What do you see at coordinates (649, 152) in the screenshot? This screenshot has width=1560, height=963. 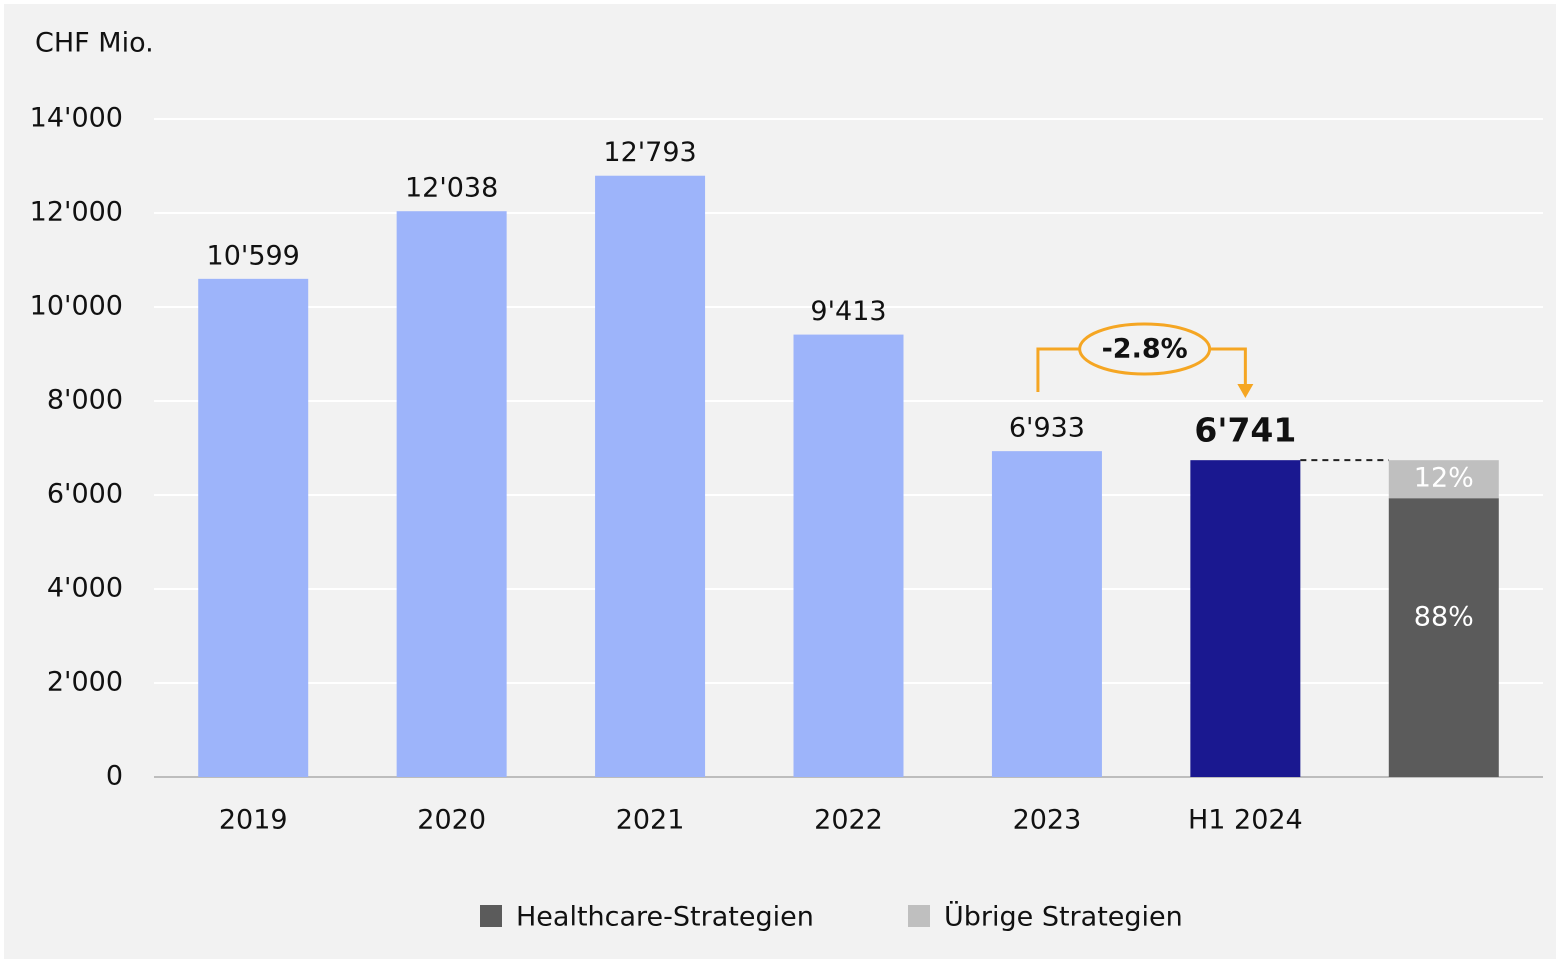 I see `data-label: 12'793` at bounding box center [649, 152].